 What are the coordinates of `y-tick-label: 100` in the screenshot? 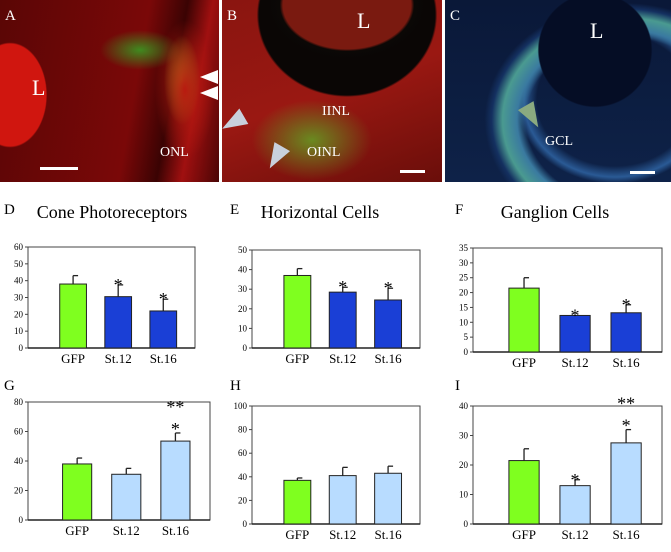 It's located at (241, 406).